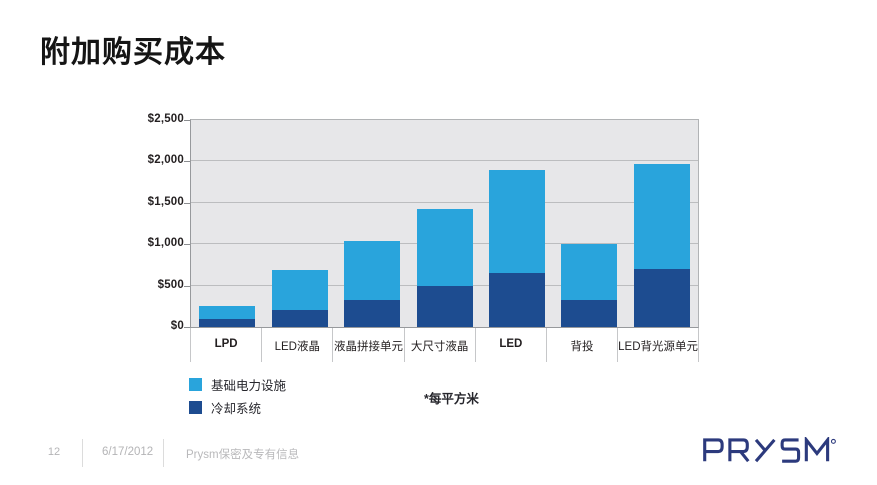  I want to click on x-axis-label: 液晶拼接单元, so click(367, 345).